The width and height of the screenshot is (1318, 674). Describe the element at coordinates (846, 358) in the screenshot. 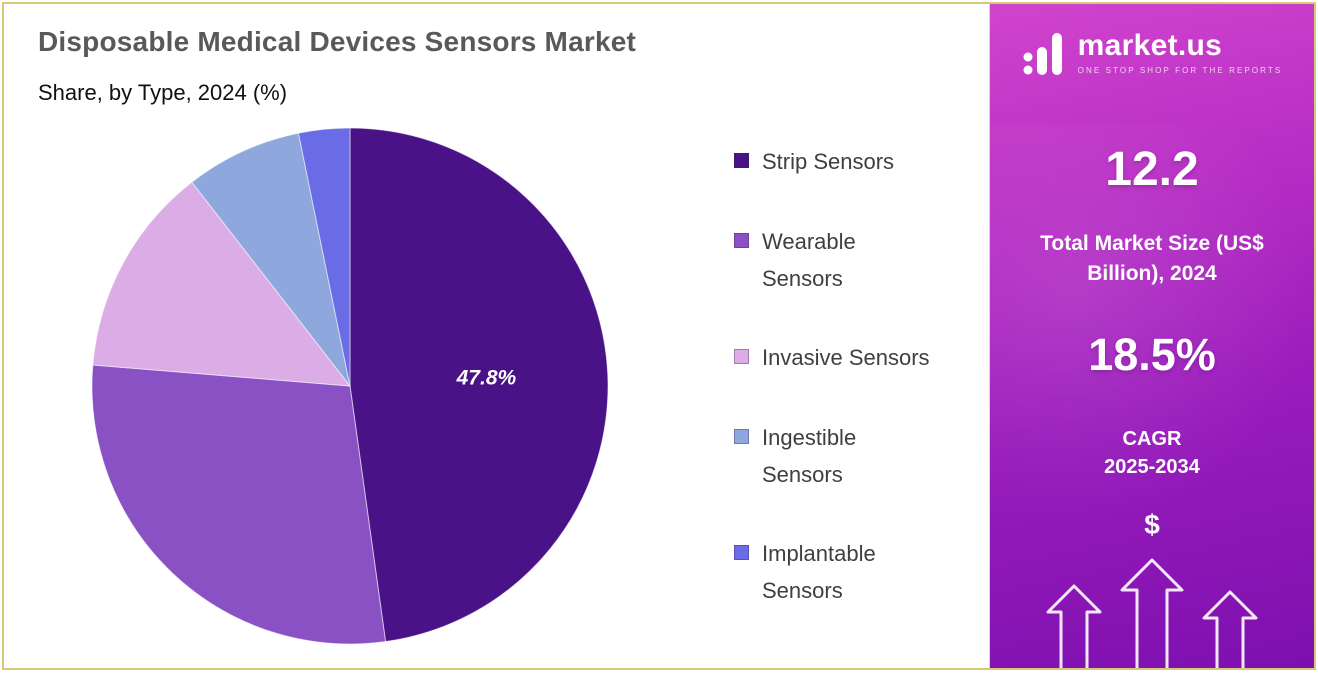

I see `legend-label: Invasive Sensors` at that location.